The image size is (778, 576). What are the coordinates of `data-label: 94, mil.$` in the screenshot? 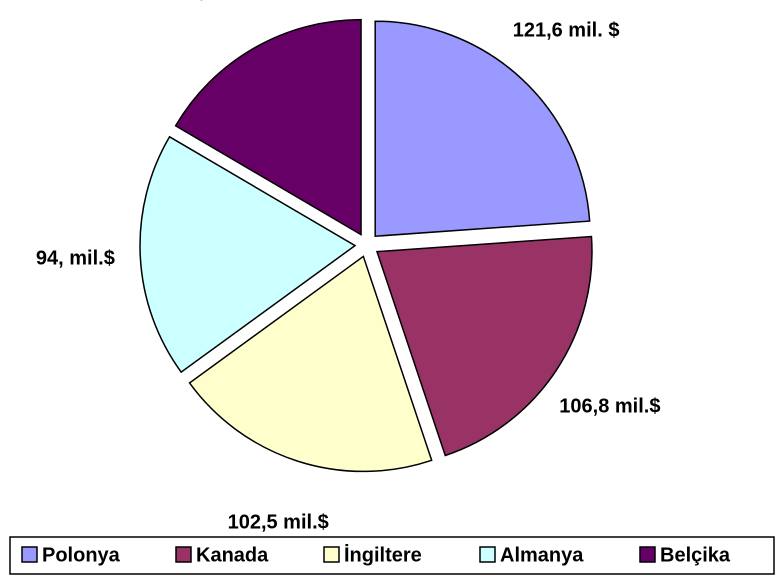 It's located at (75, 259).